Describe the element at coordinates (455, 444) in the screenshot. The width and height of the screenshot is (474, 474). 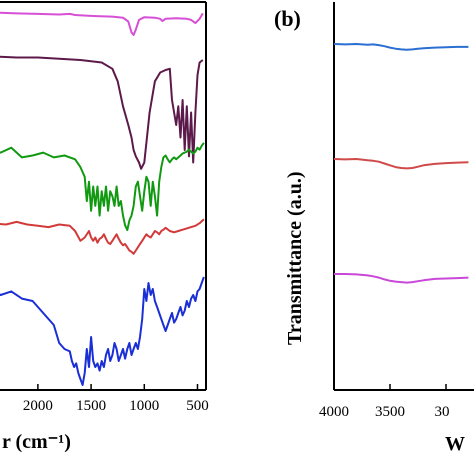
I see `right-panel-x-axis-title: W` at that location.